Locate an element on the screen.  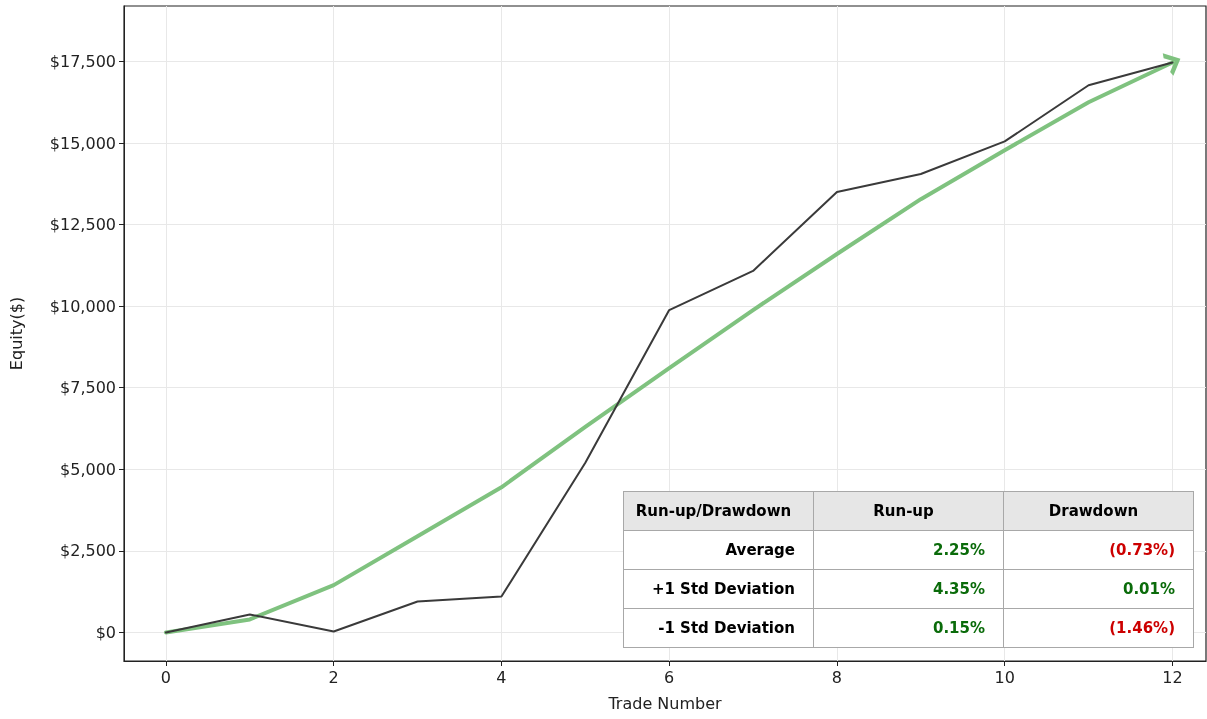
x-tick-label: 10 is located at coordinates (1004, 677).